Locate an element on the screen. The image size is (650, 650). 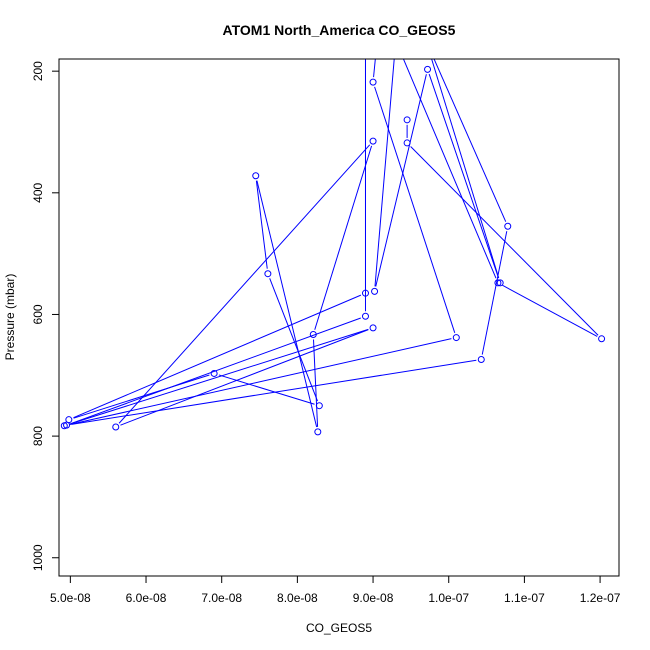
y-axis-label: Pressure (mbar) is located at coordinates (10, 317).